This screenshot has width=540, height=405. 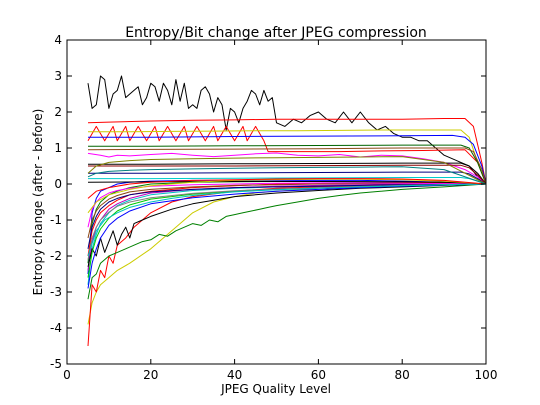 What do you see at coordinates (56, 256) in the screenshot?
I see `y-tick-label: -2` at bounding box center [56, 256].